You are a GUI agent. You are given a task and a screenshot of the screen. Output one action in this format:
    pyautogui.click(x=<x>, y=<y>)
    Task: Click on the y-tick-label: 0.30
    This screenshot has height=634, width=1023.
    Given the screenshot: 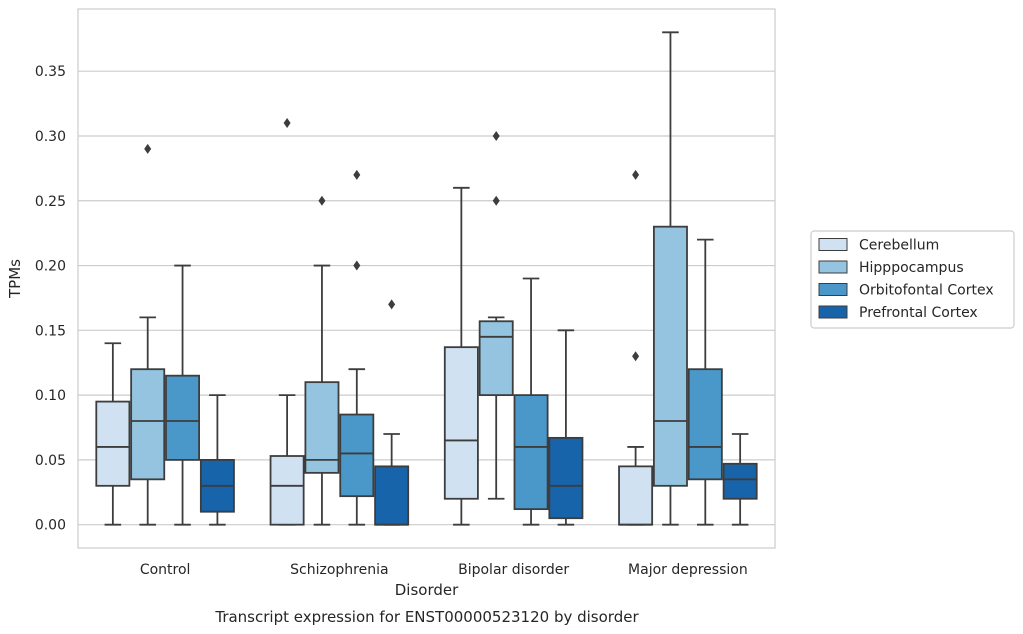 What is the action you would take?
    pyautogui.click(x=50, y=137)
    